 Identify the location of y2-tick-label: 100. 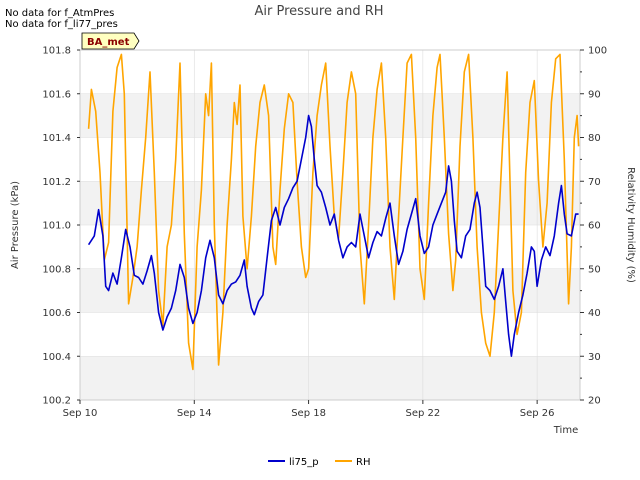
(597, 51).